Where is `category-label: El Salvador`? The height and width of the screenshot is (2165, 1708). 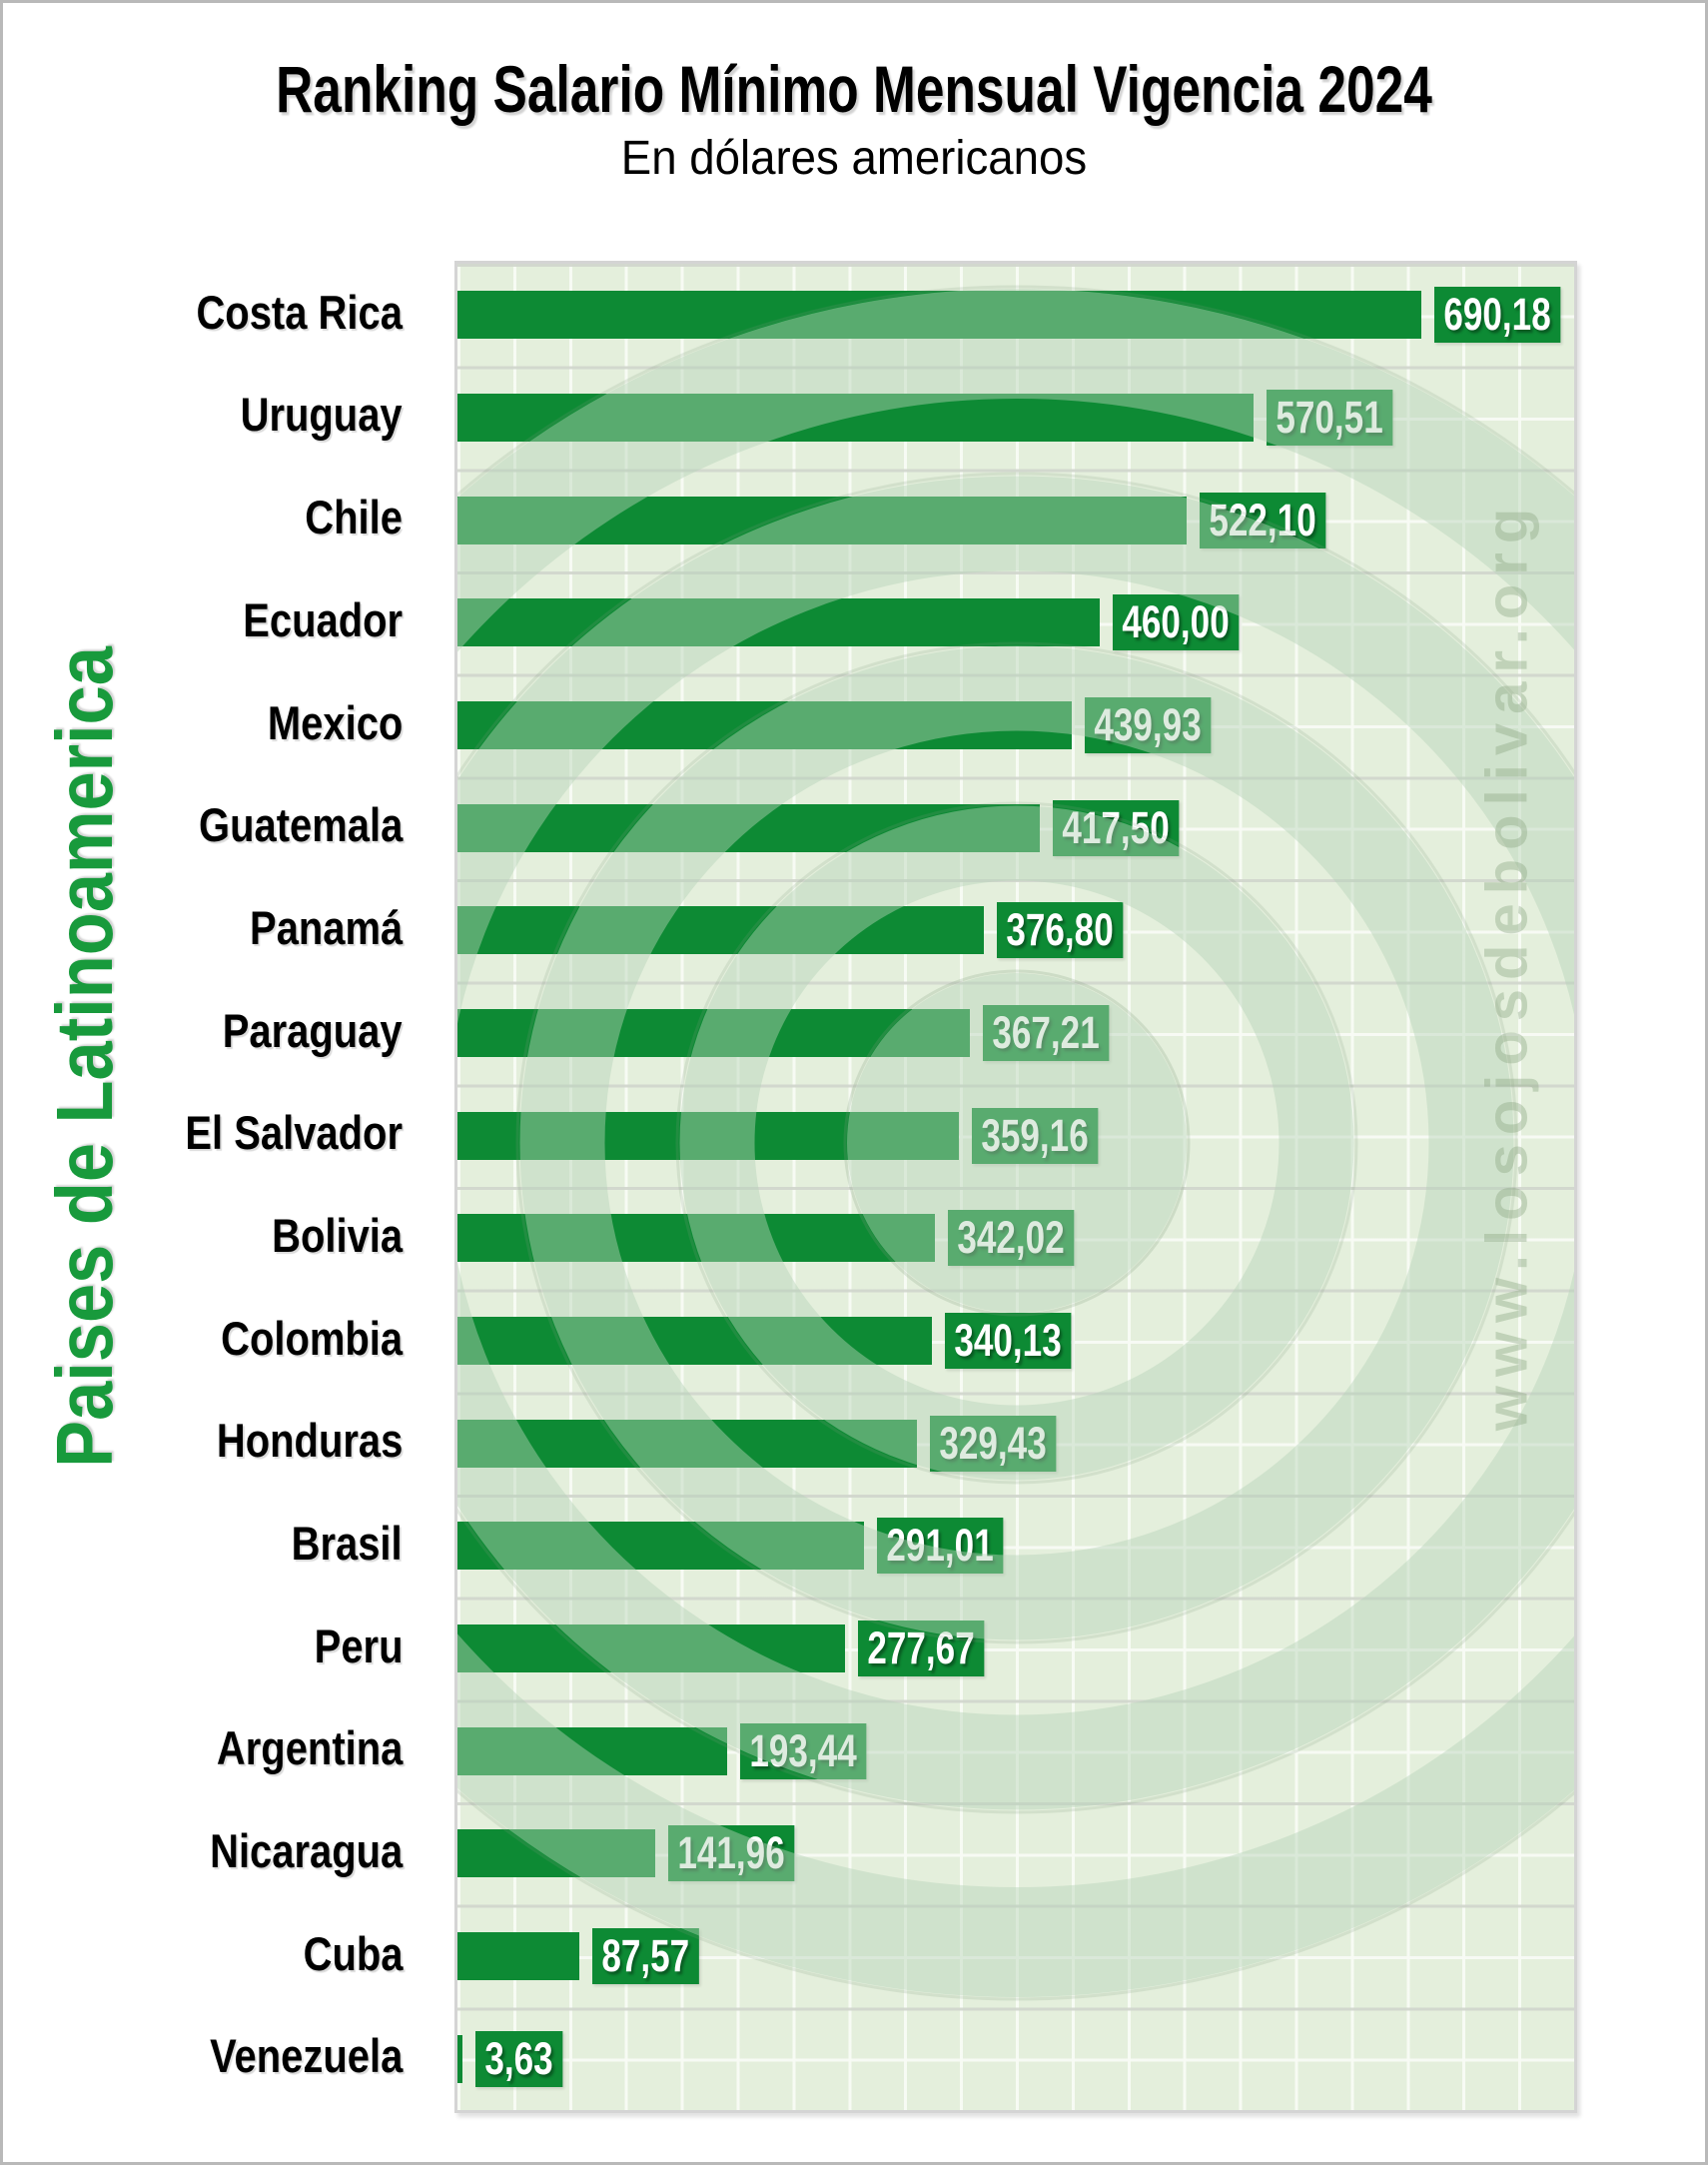 category-label: El Salvador is located at coordinates (203, 1132).